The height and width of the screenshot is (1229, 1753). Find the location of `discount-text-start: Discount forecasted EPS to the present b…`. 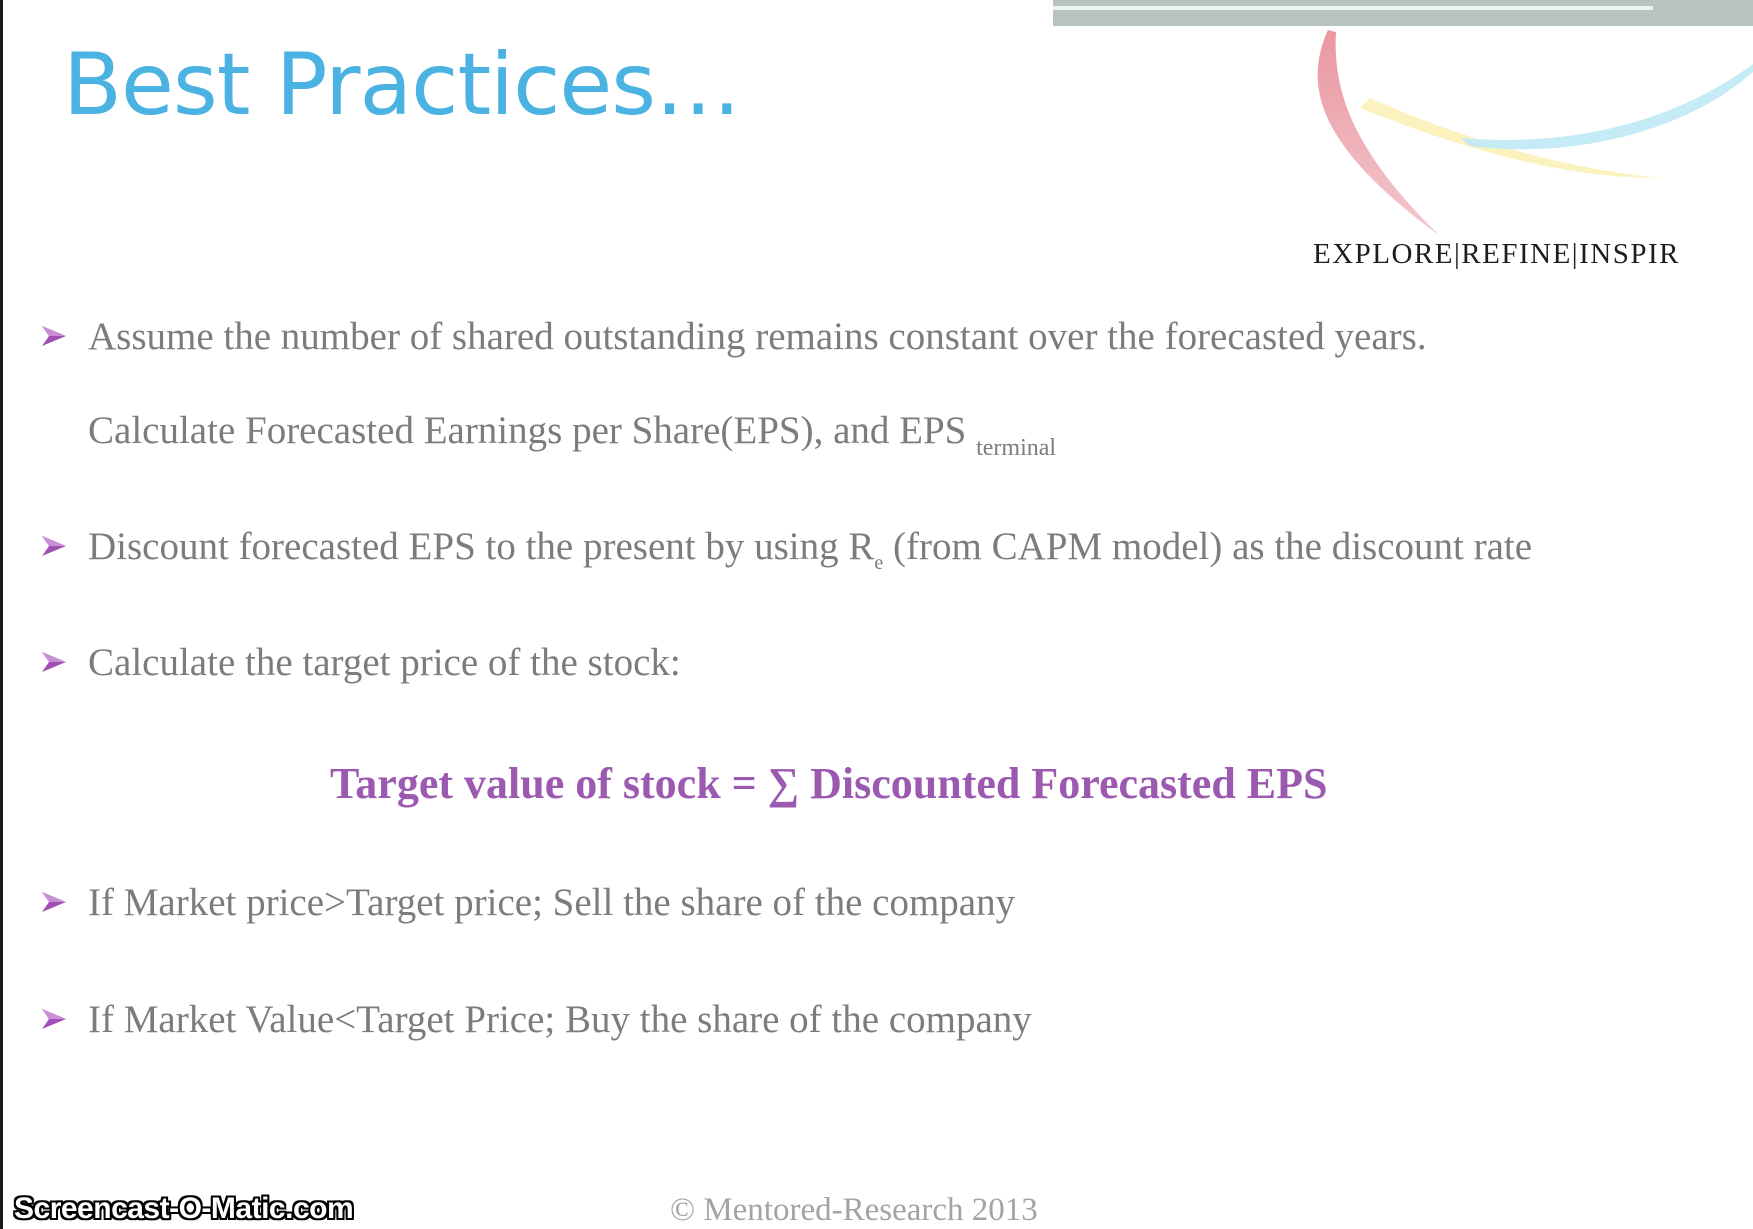

discount-text-start: Discount forecasted EPS to the present b… is located at coordinates (481, 546).